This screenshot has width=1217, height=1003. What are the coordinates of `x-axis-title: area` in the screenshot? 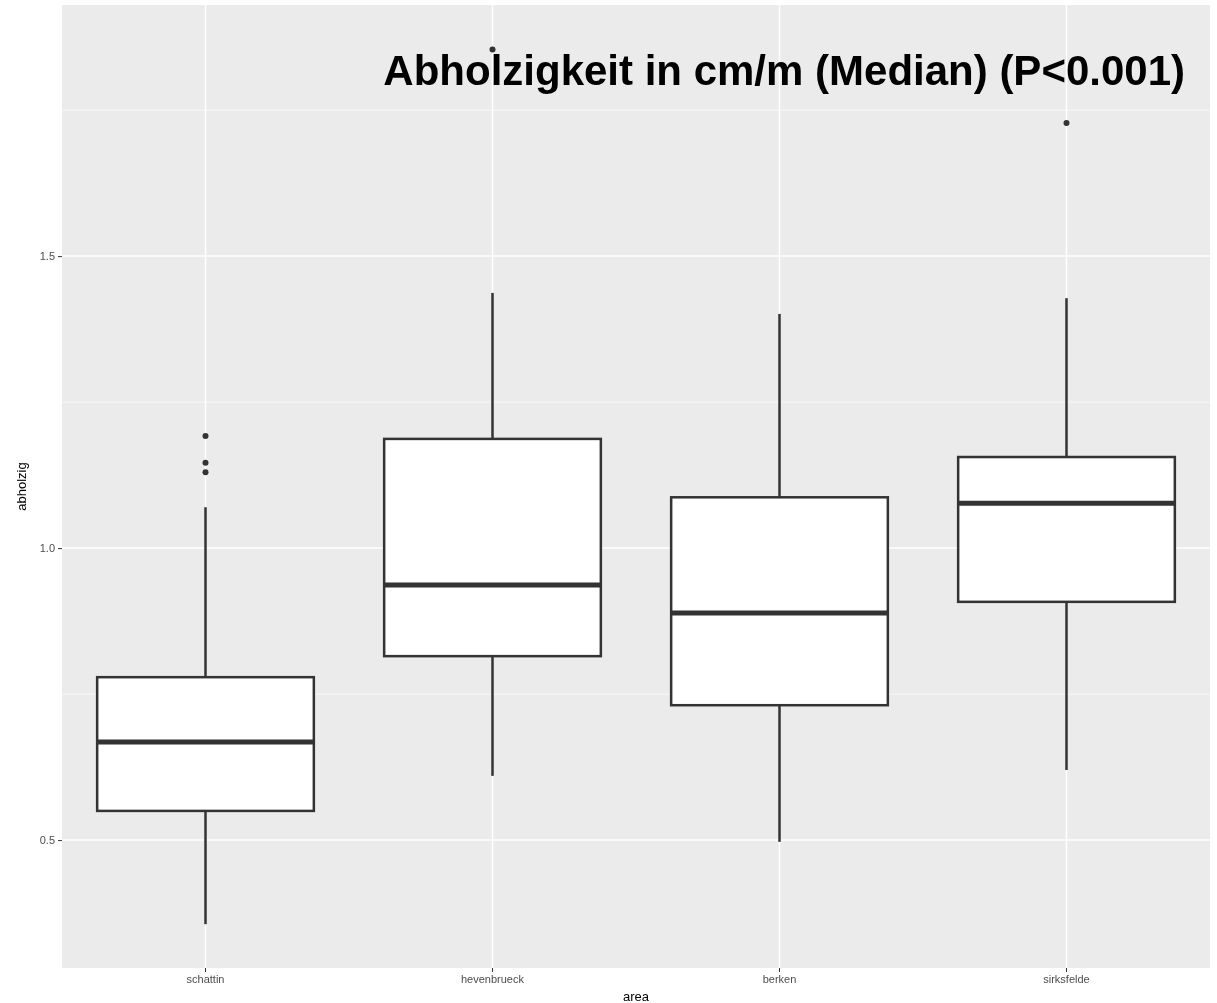 It's located at (636, 996).